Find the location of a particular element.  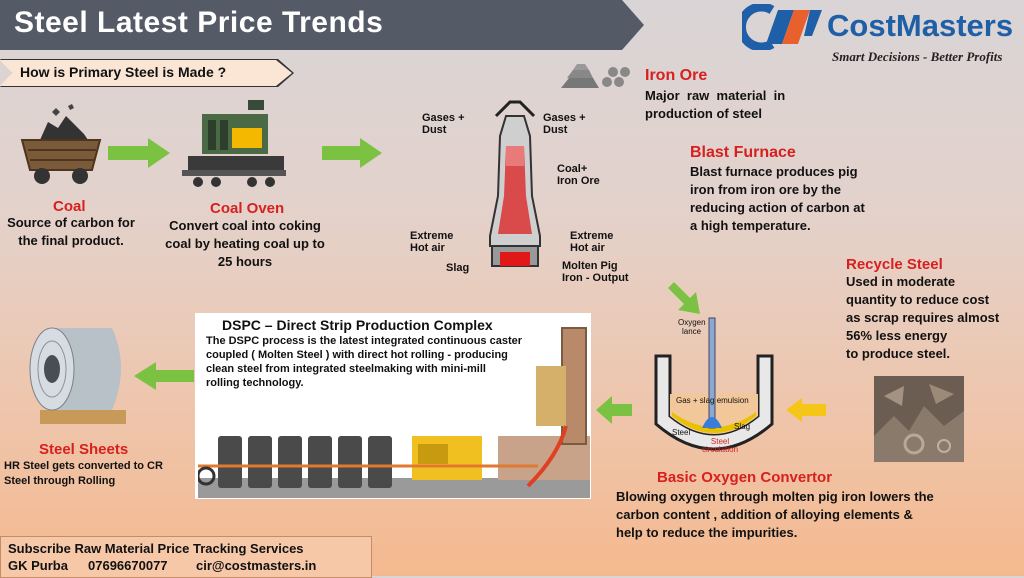

recycle-desc-line: 56% less energy is located at coordinates (897, 335).